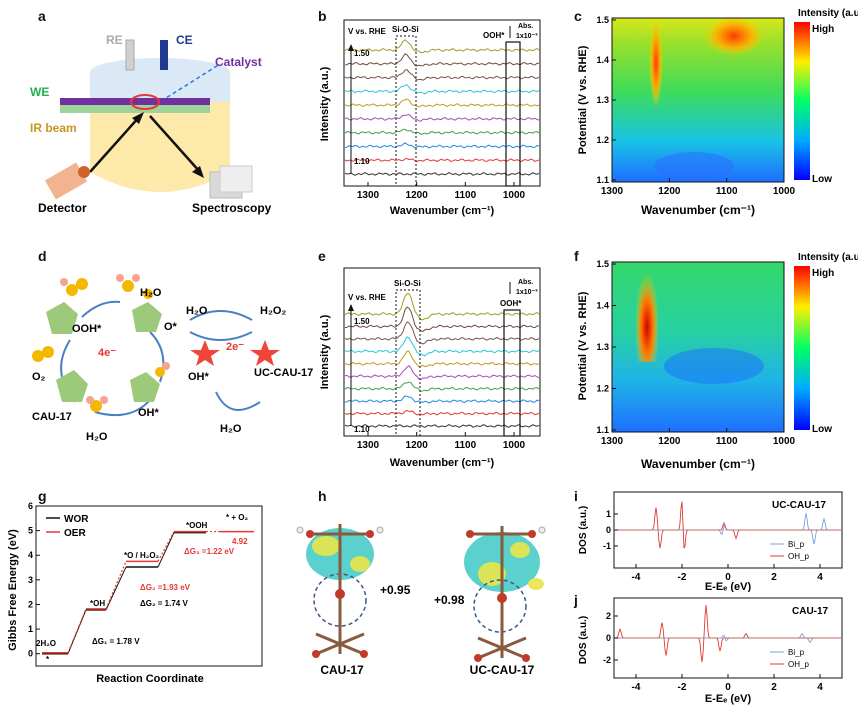  Describe the element at coordinates (351, 307) in the screenshot. I see `potential-arrowhead-e` at that location.